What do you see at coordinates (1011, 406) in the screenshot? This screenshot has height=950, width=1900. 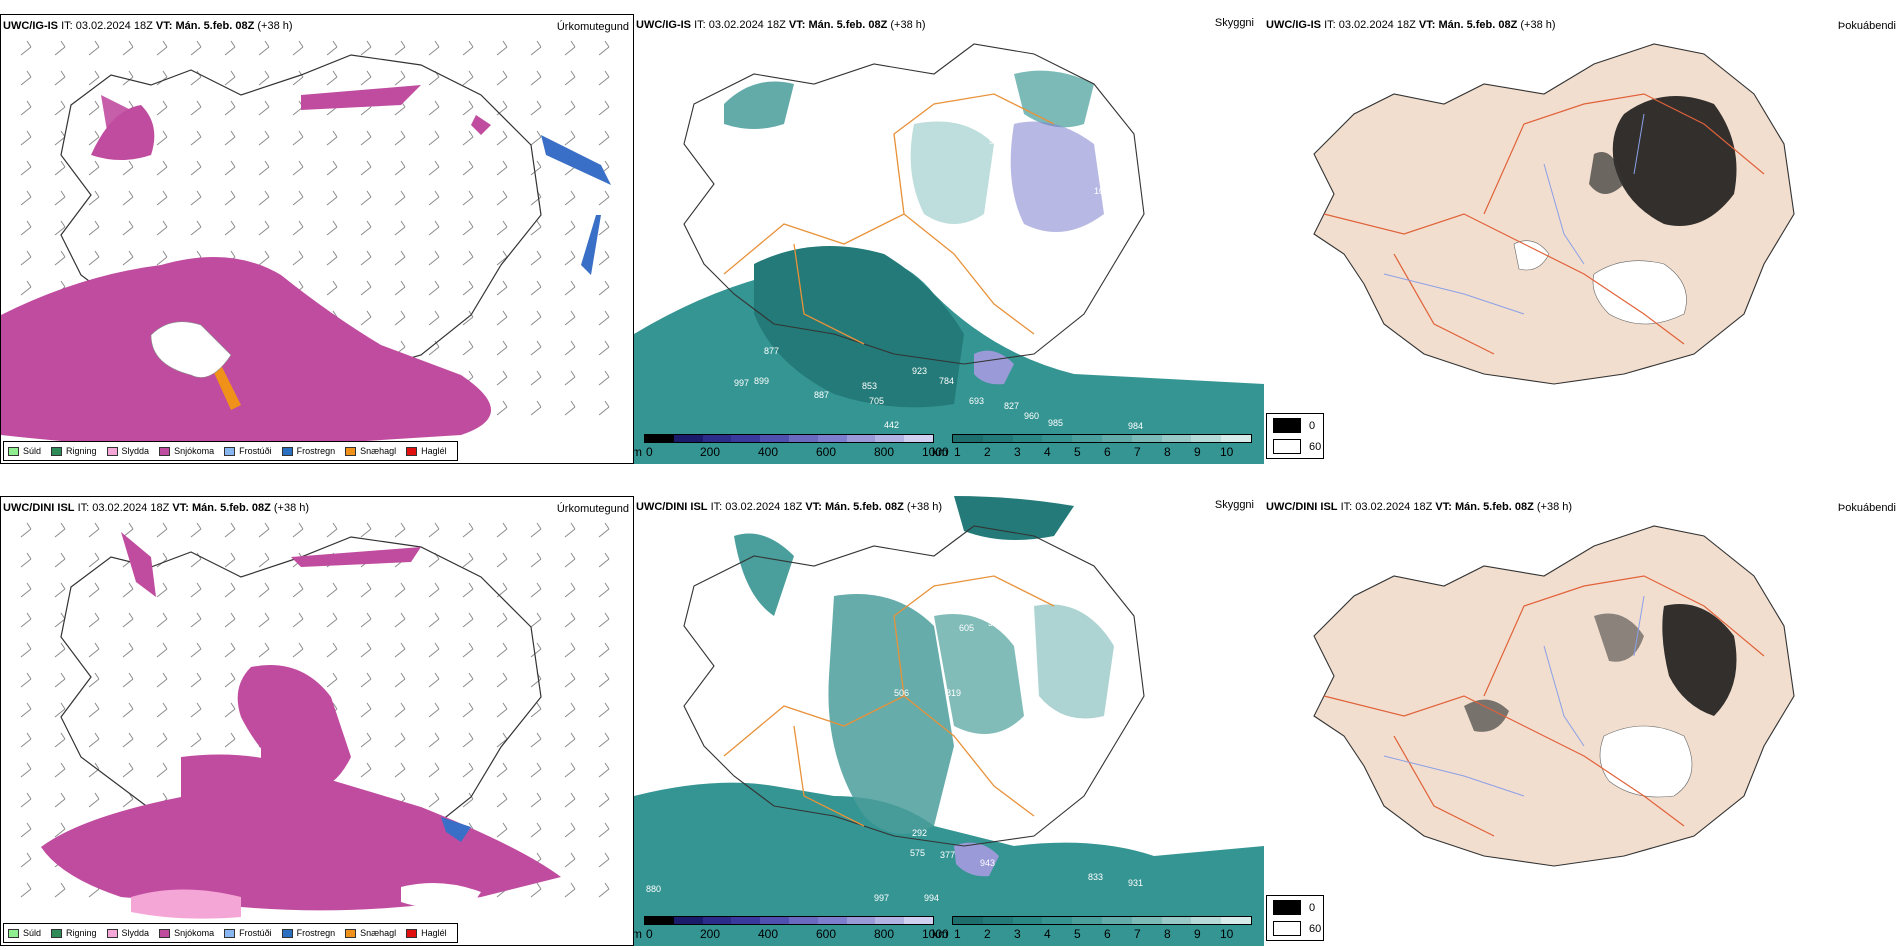 I see `visibility-label: 827` at bounding box center [1011, 406].